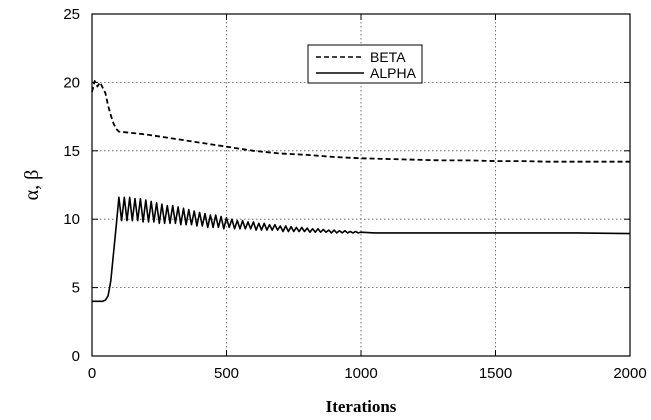 The height and width of the screenshot is (420, 651). What do you see at coordinates (71, 82) in the screenshot?
I see `y-tick-label: 20` at bounding box center [71, 82].